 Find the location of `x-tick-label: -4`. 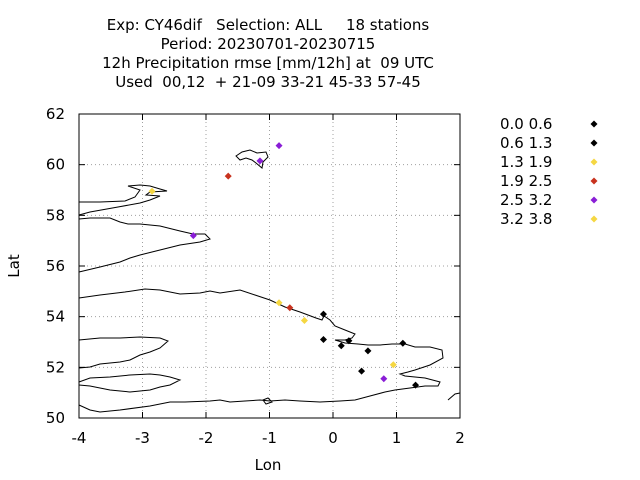

x-tick-label: -4 is located at coordinates (79, 438).